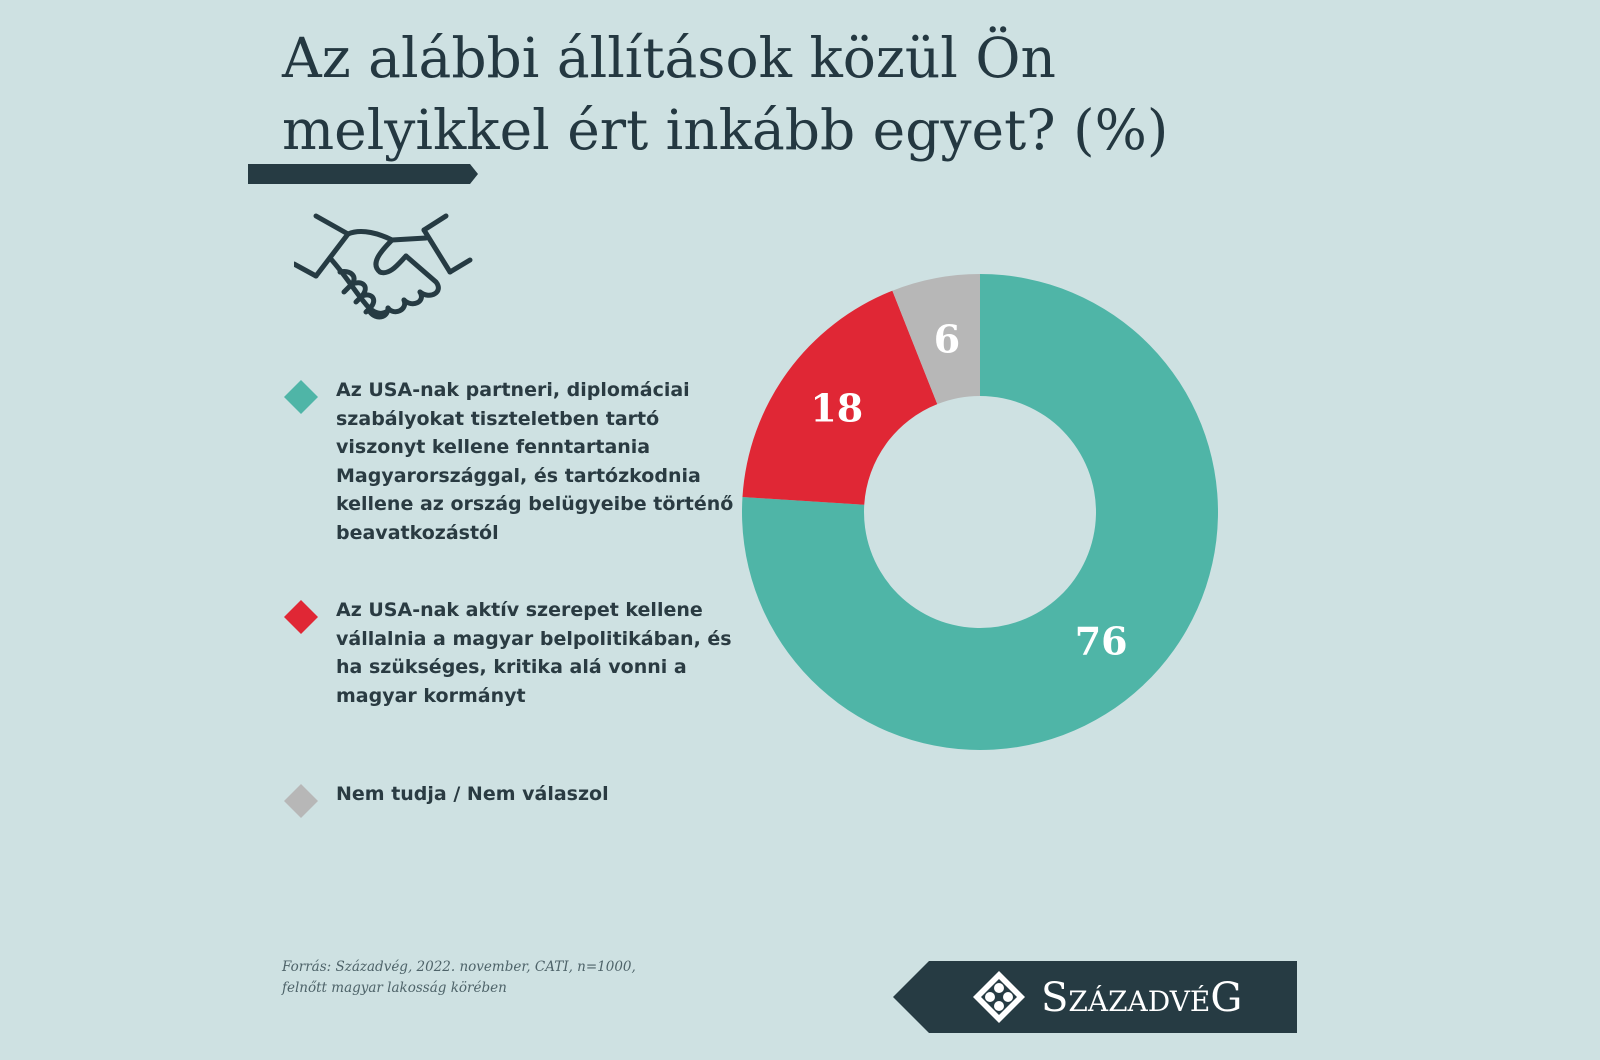 This screenshot has width=1600, height=1060. I want to click on legend-label-nem-tudja: Nem tudja / Nem válaszol, so click(472, 794).